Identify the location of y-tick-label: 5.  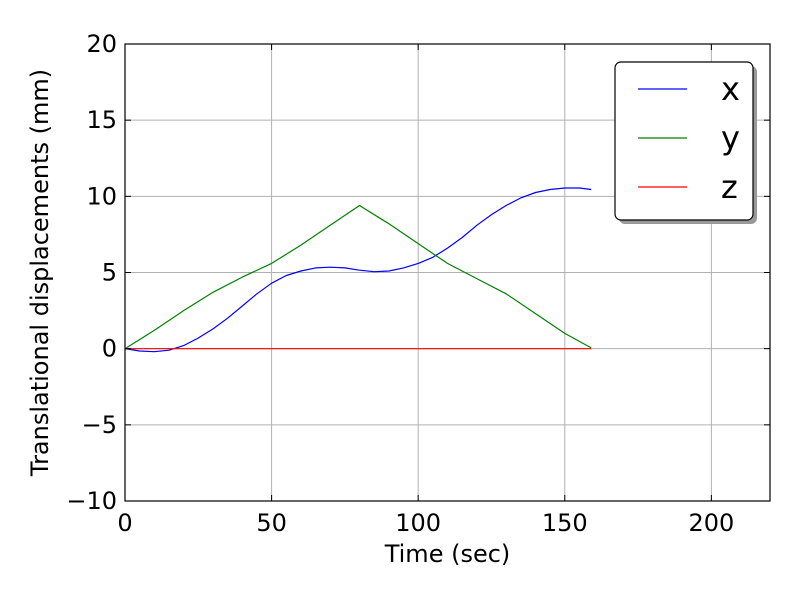
(109, 273).